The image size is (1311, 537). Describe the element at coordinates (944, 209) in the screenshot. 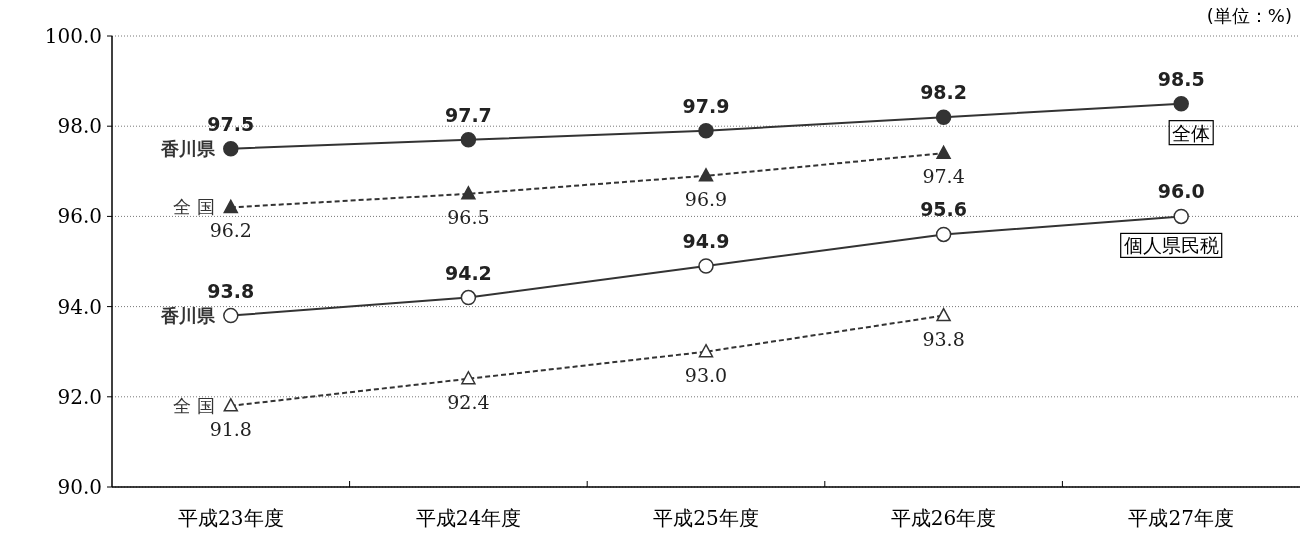

I see `data-label: 95.6` at that location.